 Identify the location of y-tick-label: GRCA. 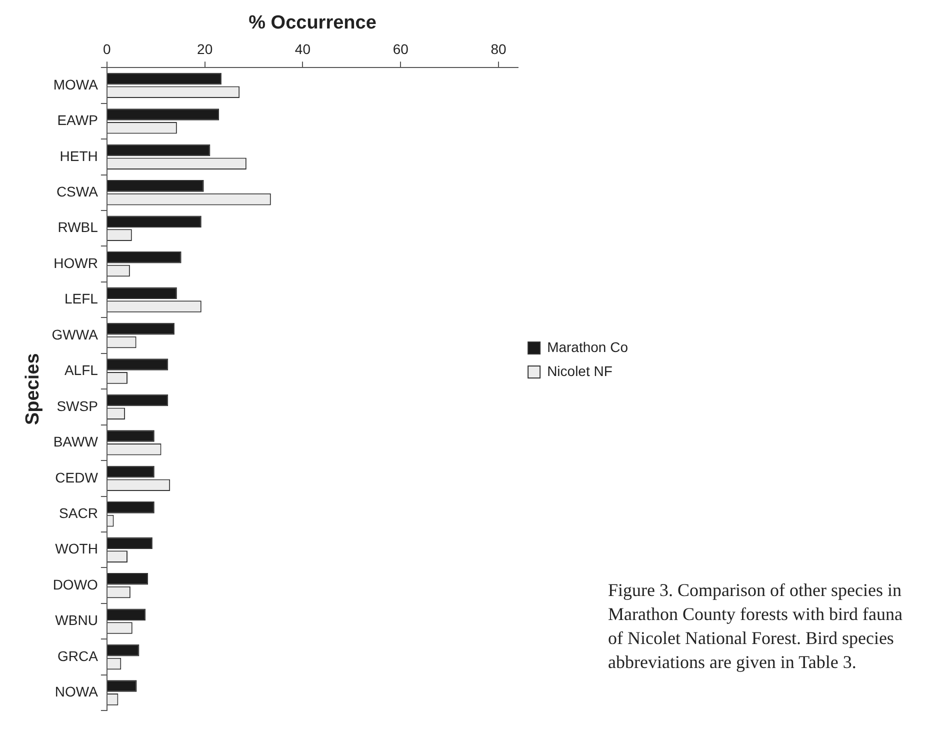
(78, 656).